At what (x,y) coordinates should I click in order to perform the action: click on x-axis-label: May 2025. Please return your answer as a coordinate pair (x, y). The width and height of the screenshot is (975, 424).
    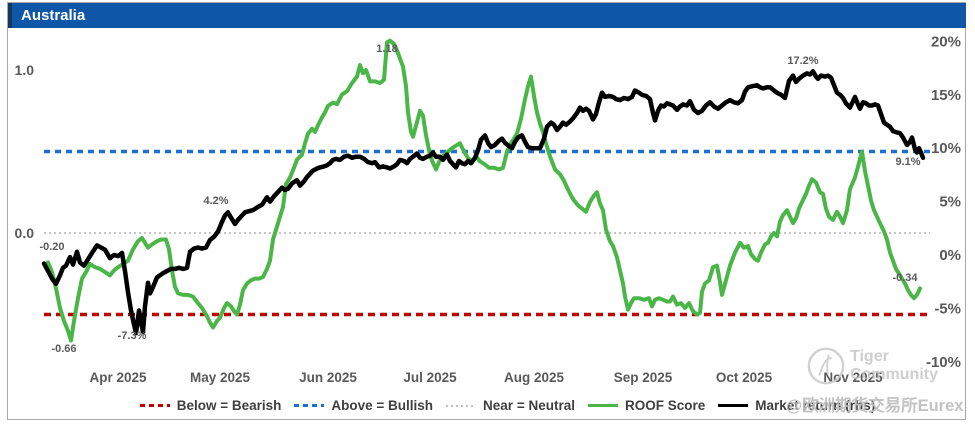
    Looking at the image, I should click on (220, 377).